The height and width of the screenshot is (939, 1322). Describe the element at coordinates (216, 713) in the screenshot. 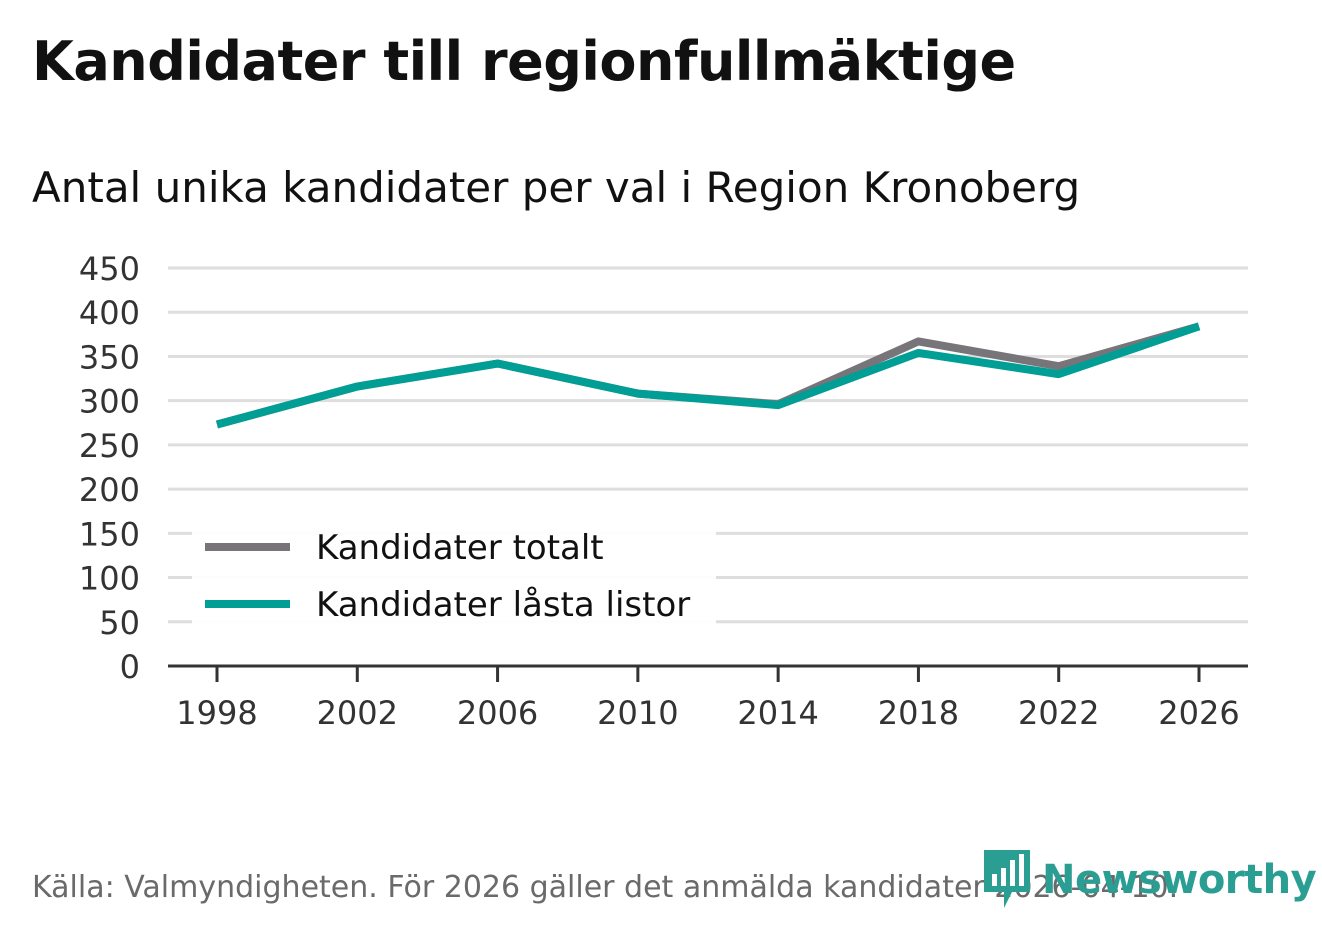

I see `x-tick-label: 1998` at that location.